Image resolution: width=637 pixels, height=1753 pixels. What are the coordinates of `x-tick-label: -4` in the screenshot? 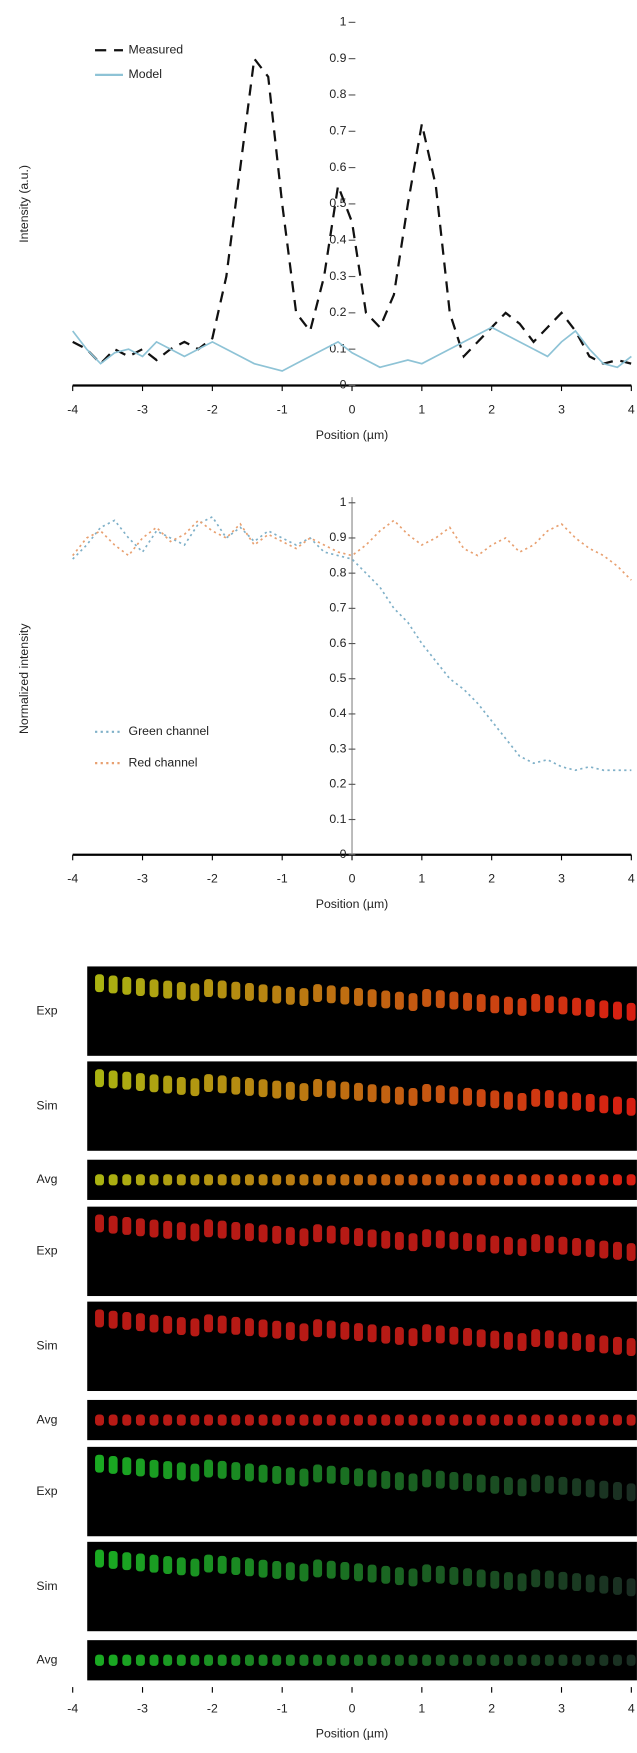 It's located at (72, 879).